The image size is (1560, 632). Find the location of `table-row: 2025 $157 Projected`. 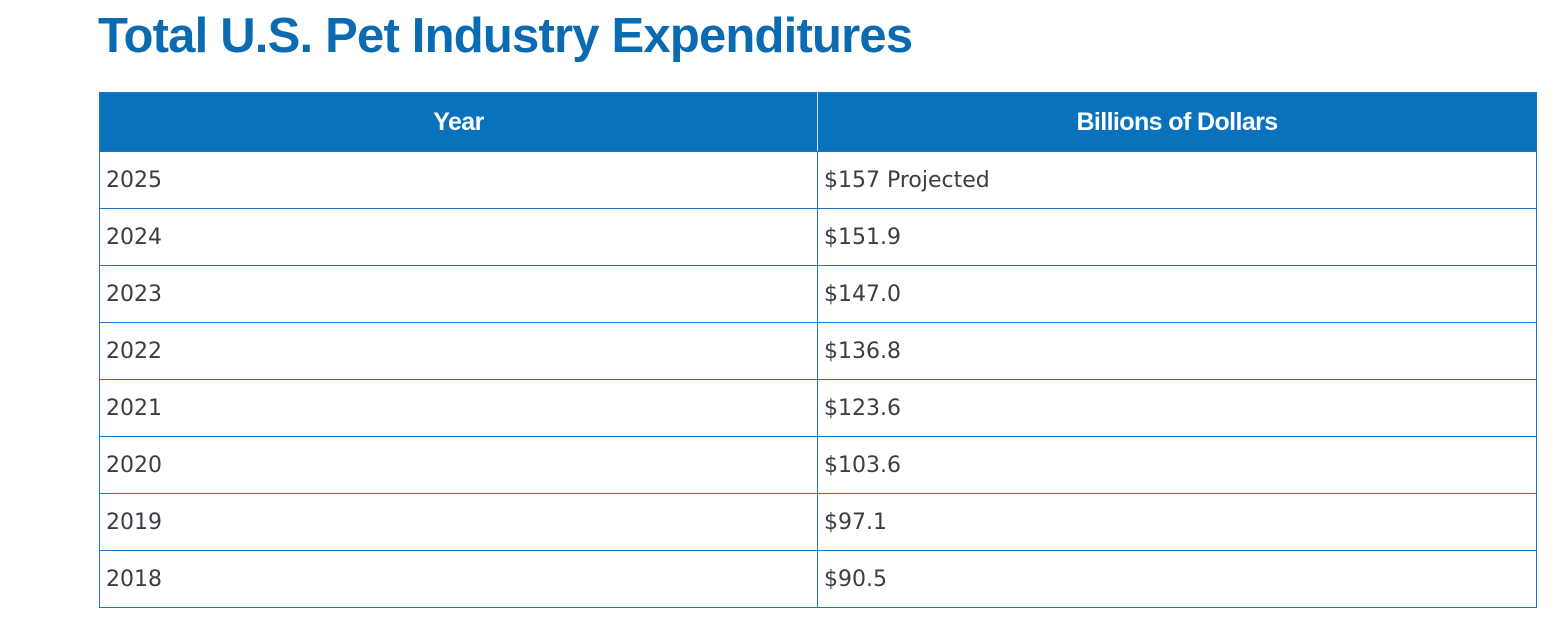

table-row: 2025 $157 Projected is located at coordinates (818, 180).